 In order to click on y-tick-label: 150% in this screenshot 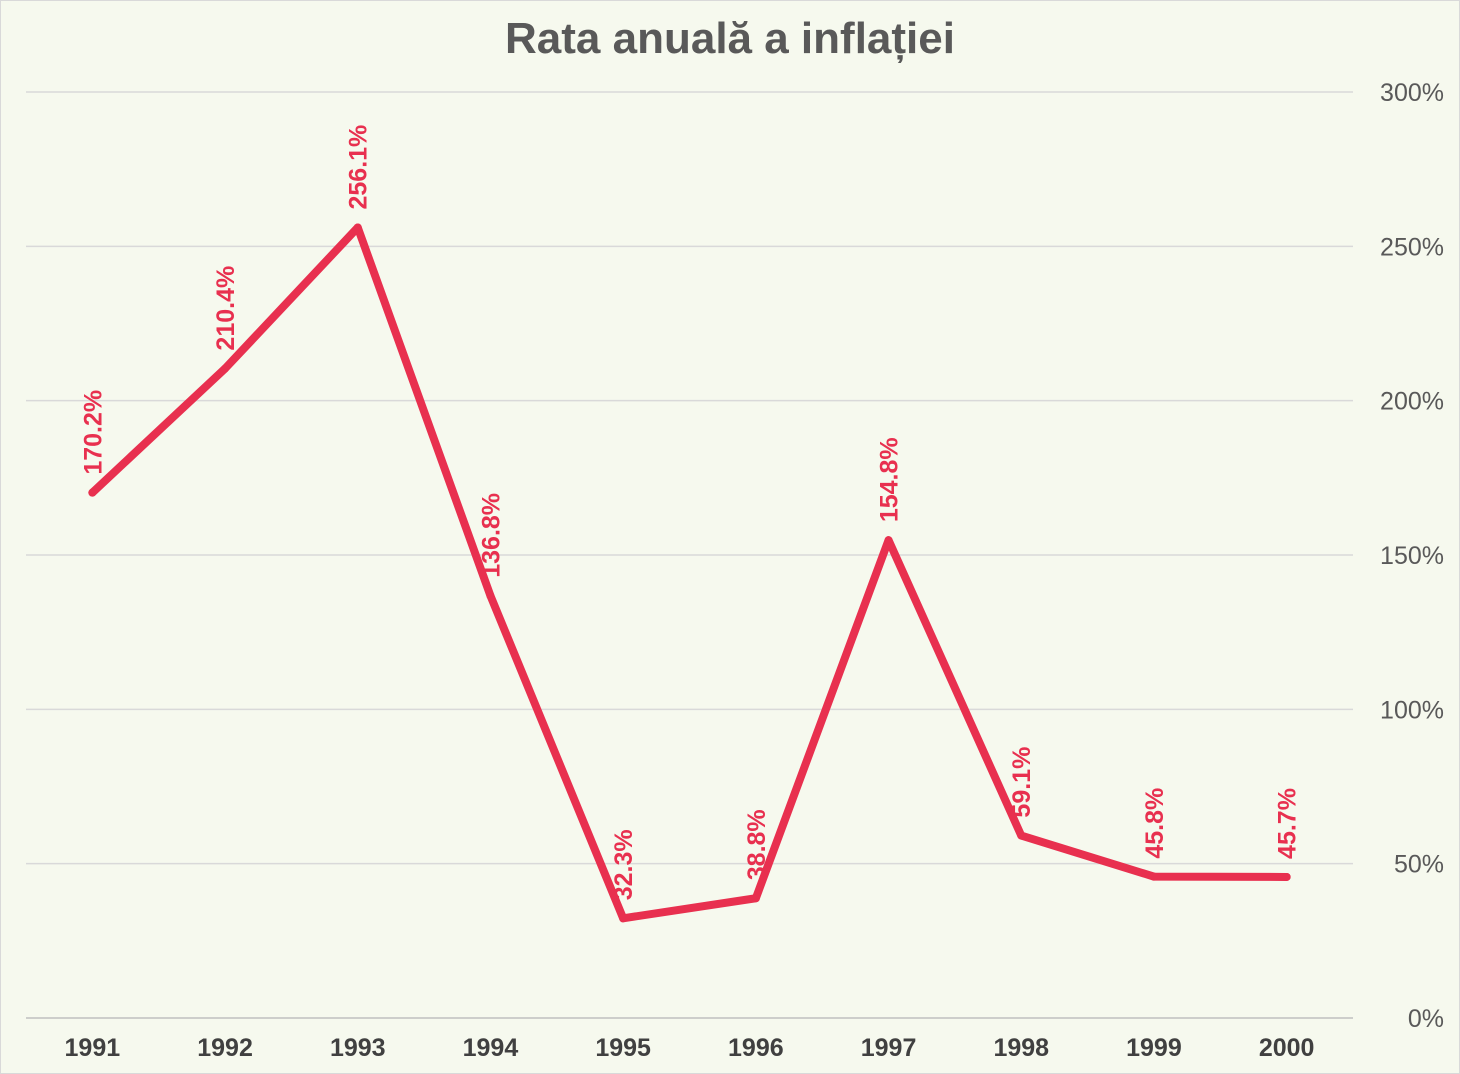, I will do `click(1412, 556)`.